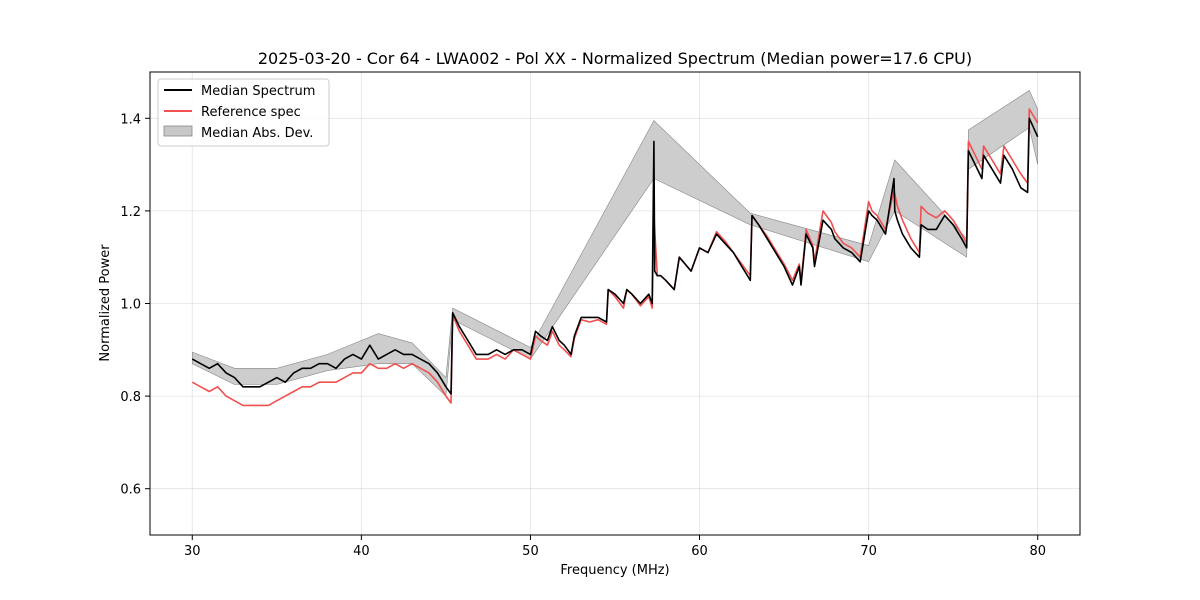 The width and height of the screenshot is (1200, 600). Describe the element at coordinates (130, 119) in the screenshot. I see `y-tick-label: 1.4` at that location.